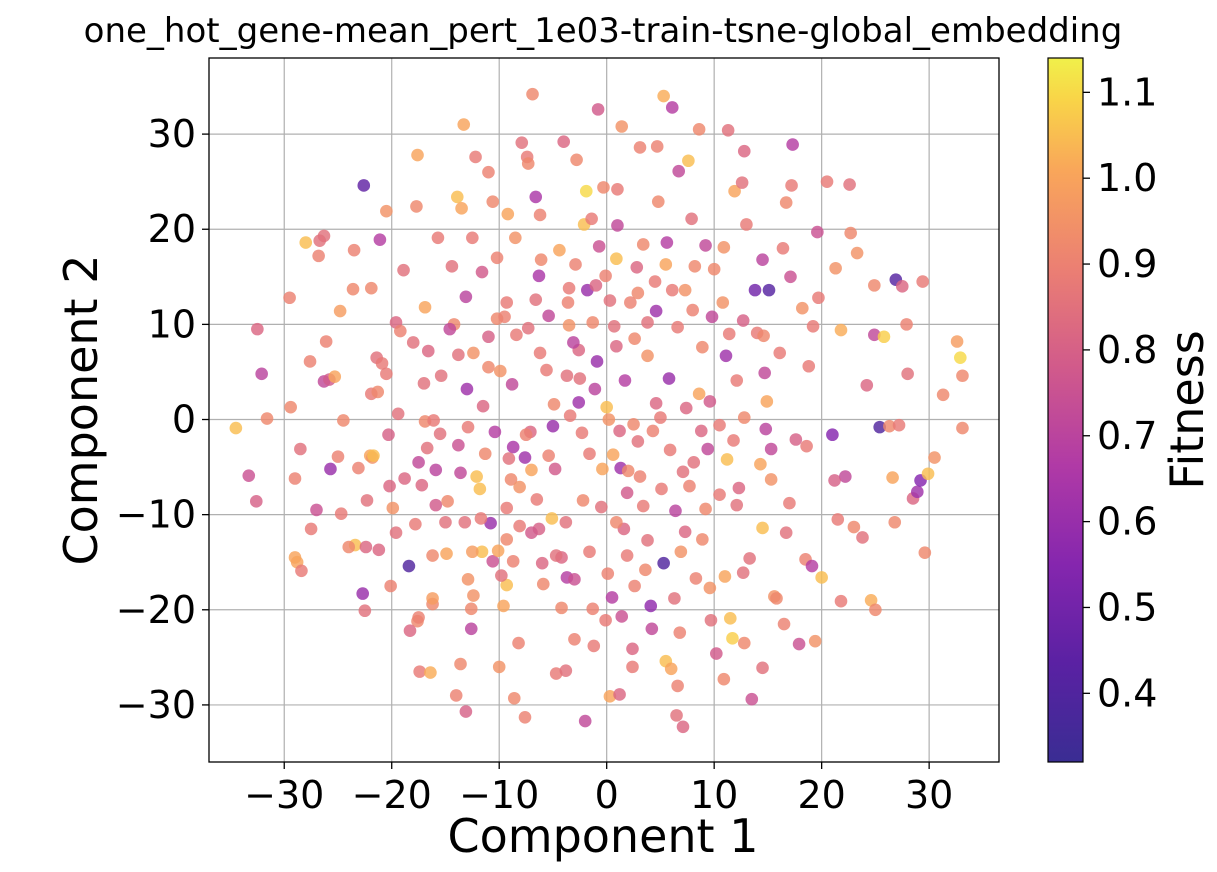 The height and width of the screenshot is (872, 1217). Describe the element at coordinates (499, 795) in the screenshot. I see `x-tick-label: −10` at that location.